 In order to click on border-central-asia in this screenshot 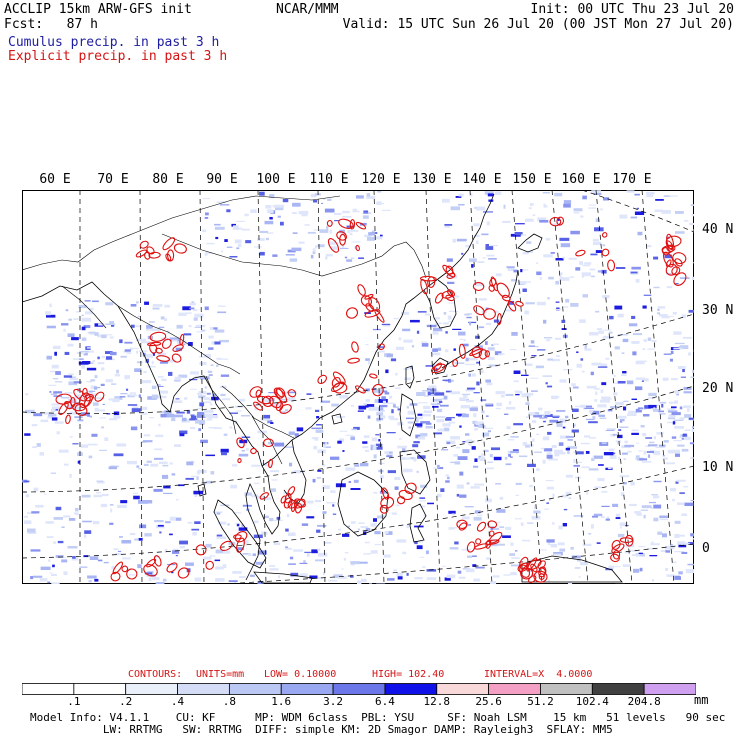, I will do `click(181, 233)`.